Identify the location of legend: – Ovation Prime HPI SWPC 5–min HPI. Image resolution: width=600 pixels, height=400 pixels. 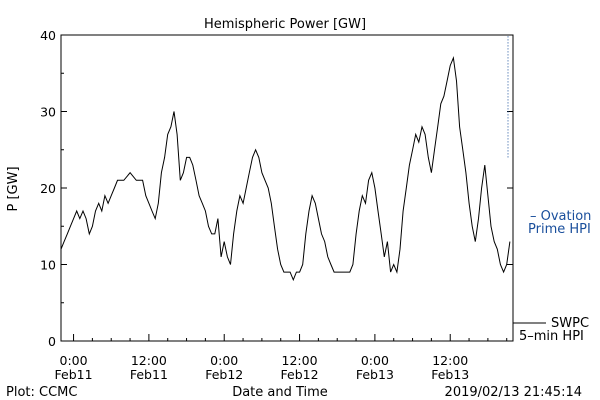
(552, 276).